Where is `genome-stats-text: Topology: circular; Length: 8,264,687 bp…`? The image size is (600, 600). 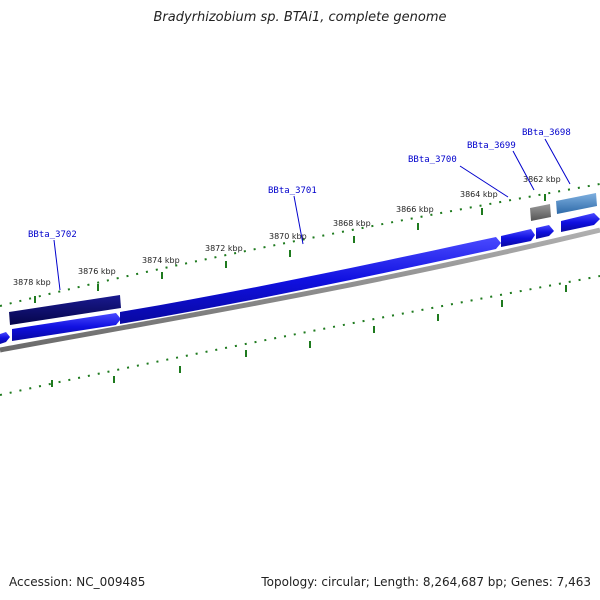
genome-stats-text: Topology: circular; Length: 8,264,687 bp… is located at coordinates (426, 582).